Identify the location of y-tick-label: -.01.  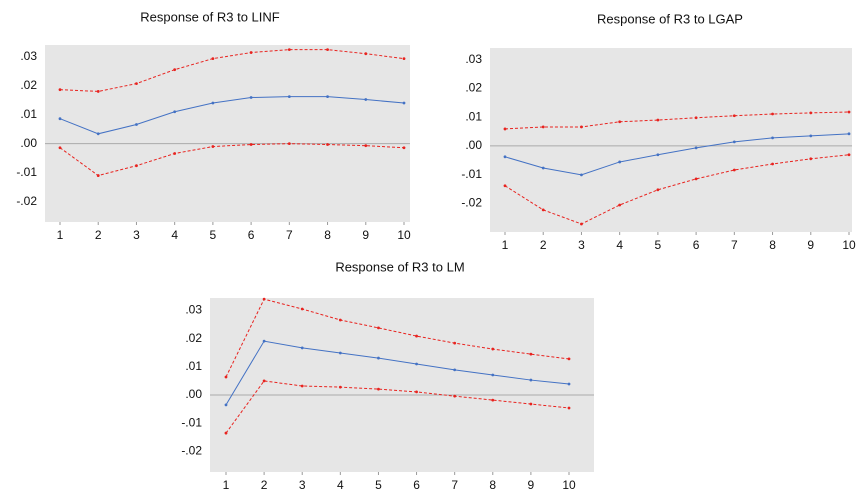
(471, 174).